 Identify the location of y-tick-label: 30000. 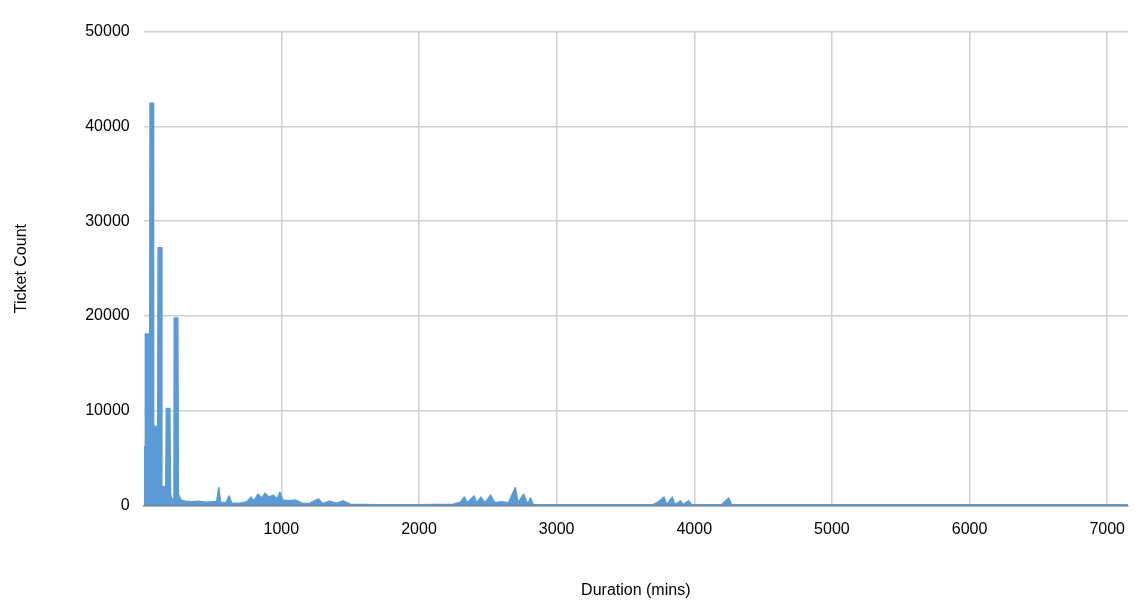
(107, 220).